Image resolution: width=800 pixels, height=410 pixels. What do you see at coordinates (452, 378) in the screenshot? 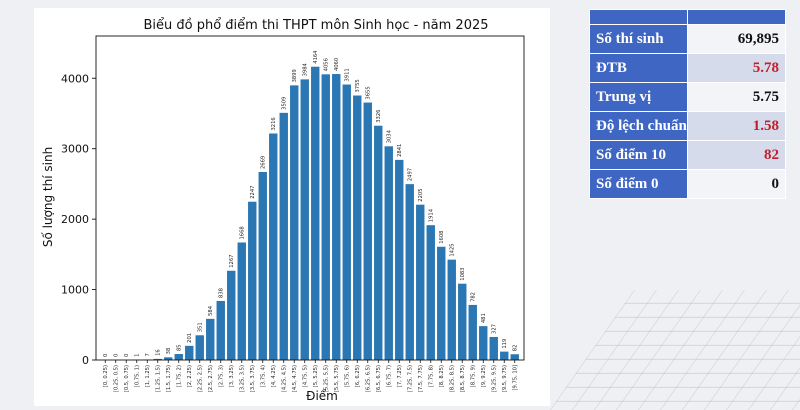
I see `x-tick-label: [8.25, 8.5)` at bounding box center [452, 378].